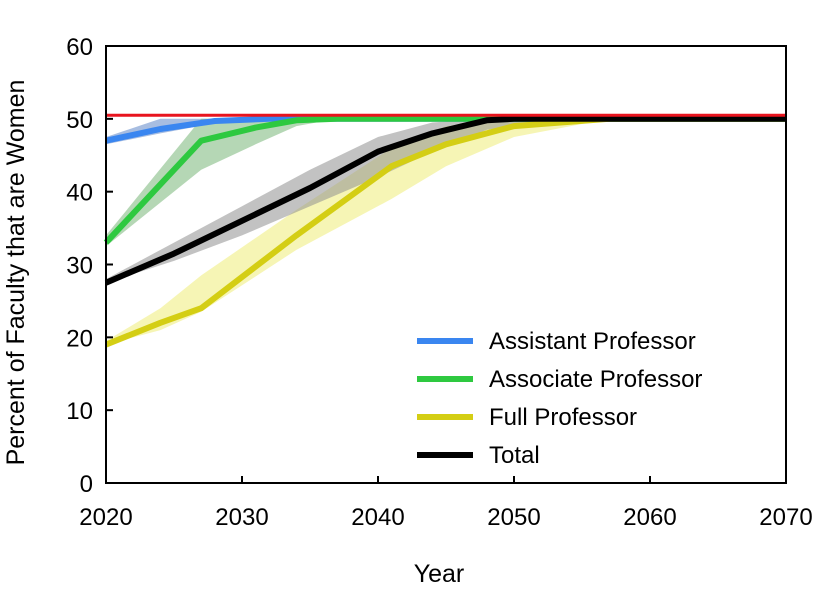 This screenshot has width=820, height=615. Describe the element at coordinates (563, 417) in the screenshot. I see `full-professor-legend-label: Full Professor` at that location.